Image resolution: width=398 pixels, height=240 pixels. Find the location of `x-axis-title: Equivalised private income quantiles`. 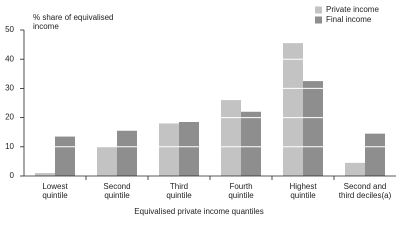

x-axis-title: Equivalised private income quantiles is located at coordinates (199, 211).